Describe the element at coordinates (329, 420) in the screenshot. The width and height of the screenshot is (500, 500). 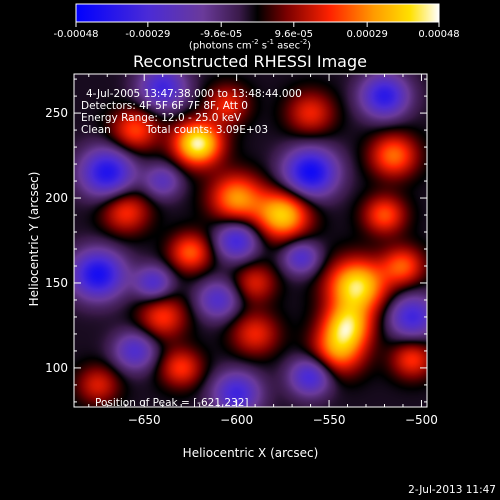
I see `x-tick-label: −550` at that location.